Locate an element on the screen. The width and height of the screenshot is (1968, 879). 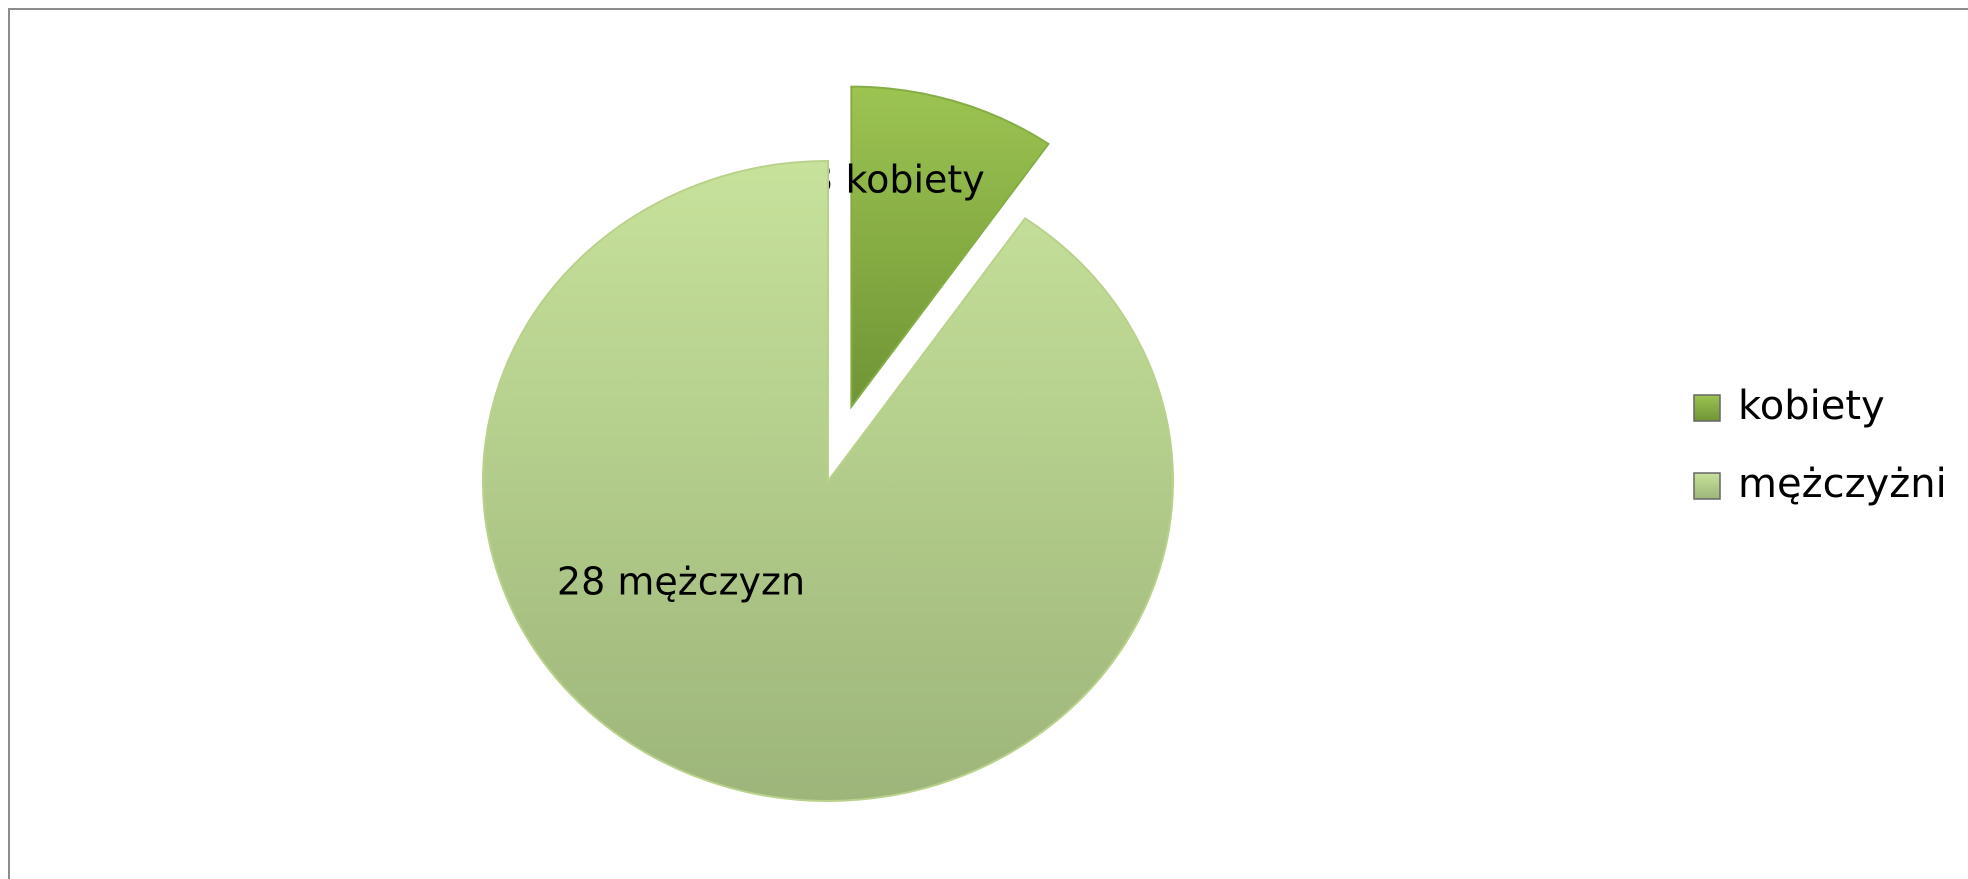
legend-label: mężczyżni is located at coordinates (1842, 484).